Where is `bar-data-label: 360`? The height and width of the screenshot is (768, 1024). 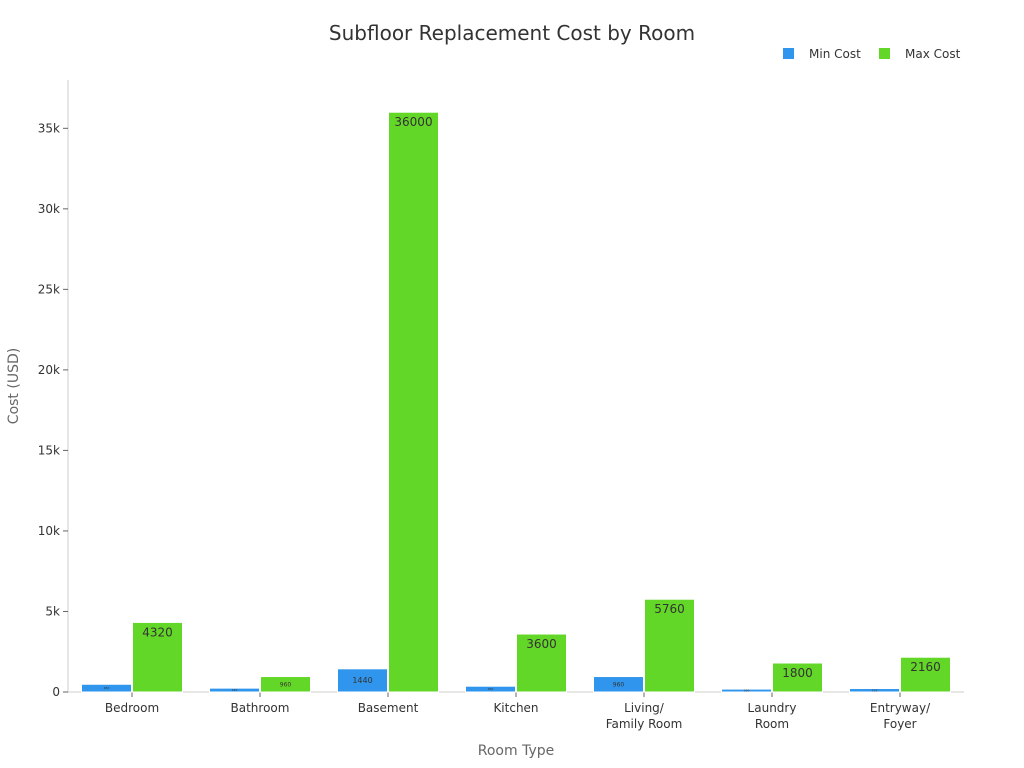 bar-data-label: 360 is located at coordinates (491, 689).